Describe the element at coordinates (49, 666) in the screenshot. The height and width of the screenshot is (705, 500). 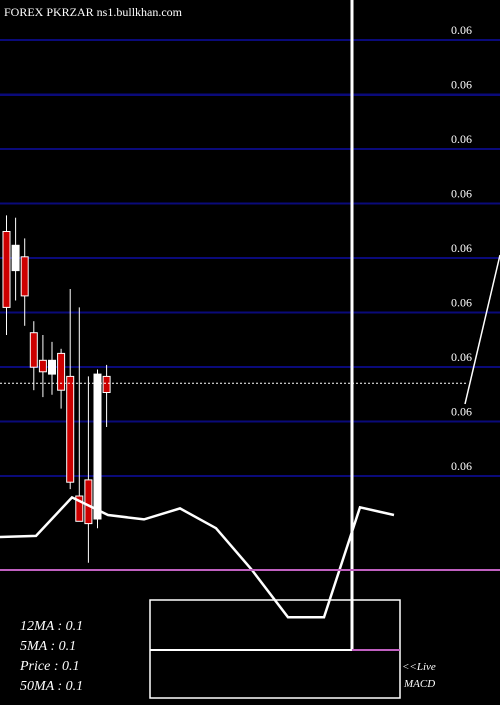
I see `legend-price: Price : 0.1` at that location.